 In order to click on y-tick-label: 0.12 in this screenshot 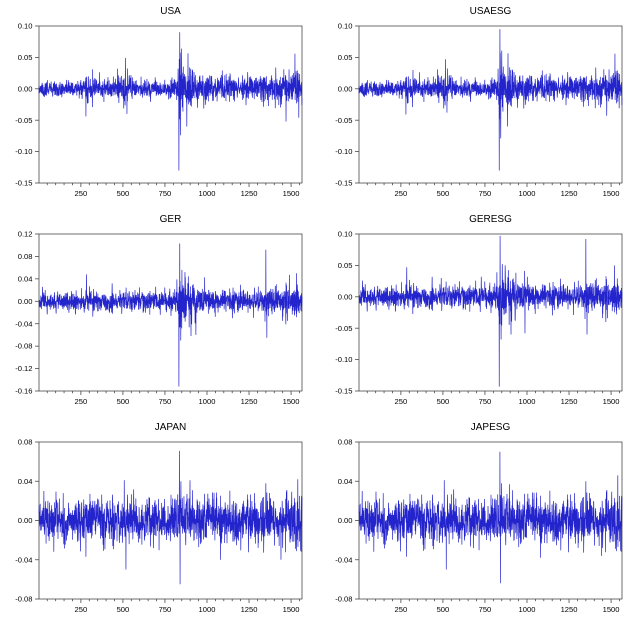, I will do `click(25, 234)`.